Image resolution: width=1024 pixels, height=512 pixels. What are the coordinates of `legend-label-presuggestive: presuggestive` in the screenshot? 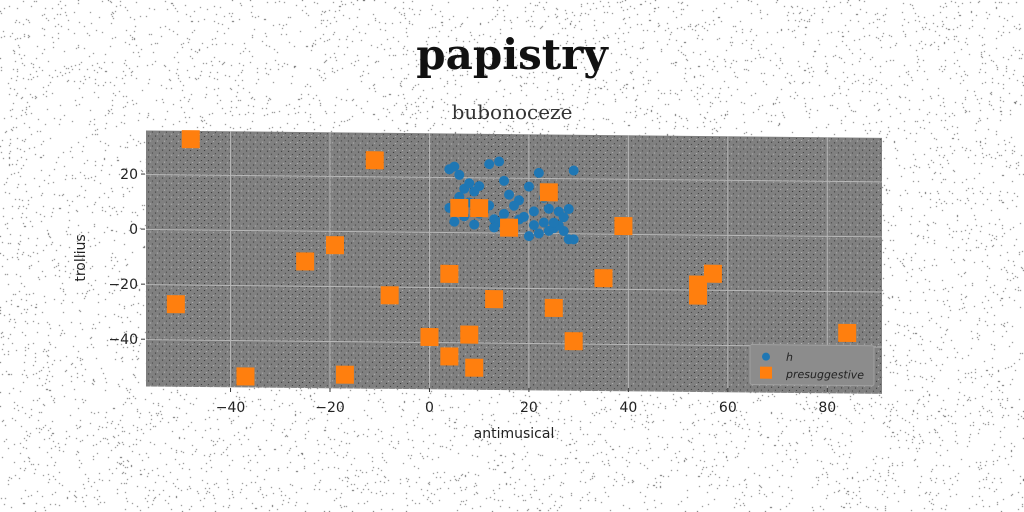 It's located at (824, 375).